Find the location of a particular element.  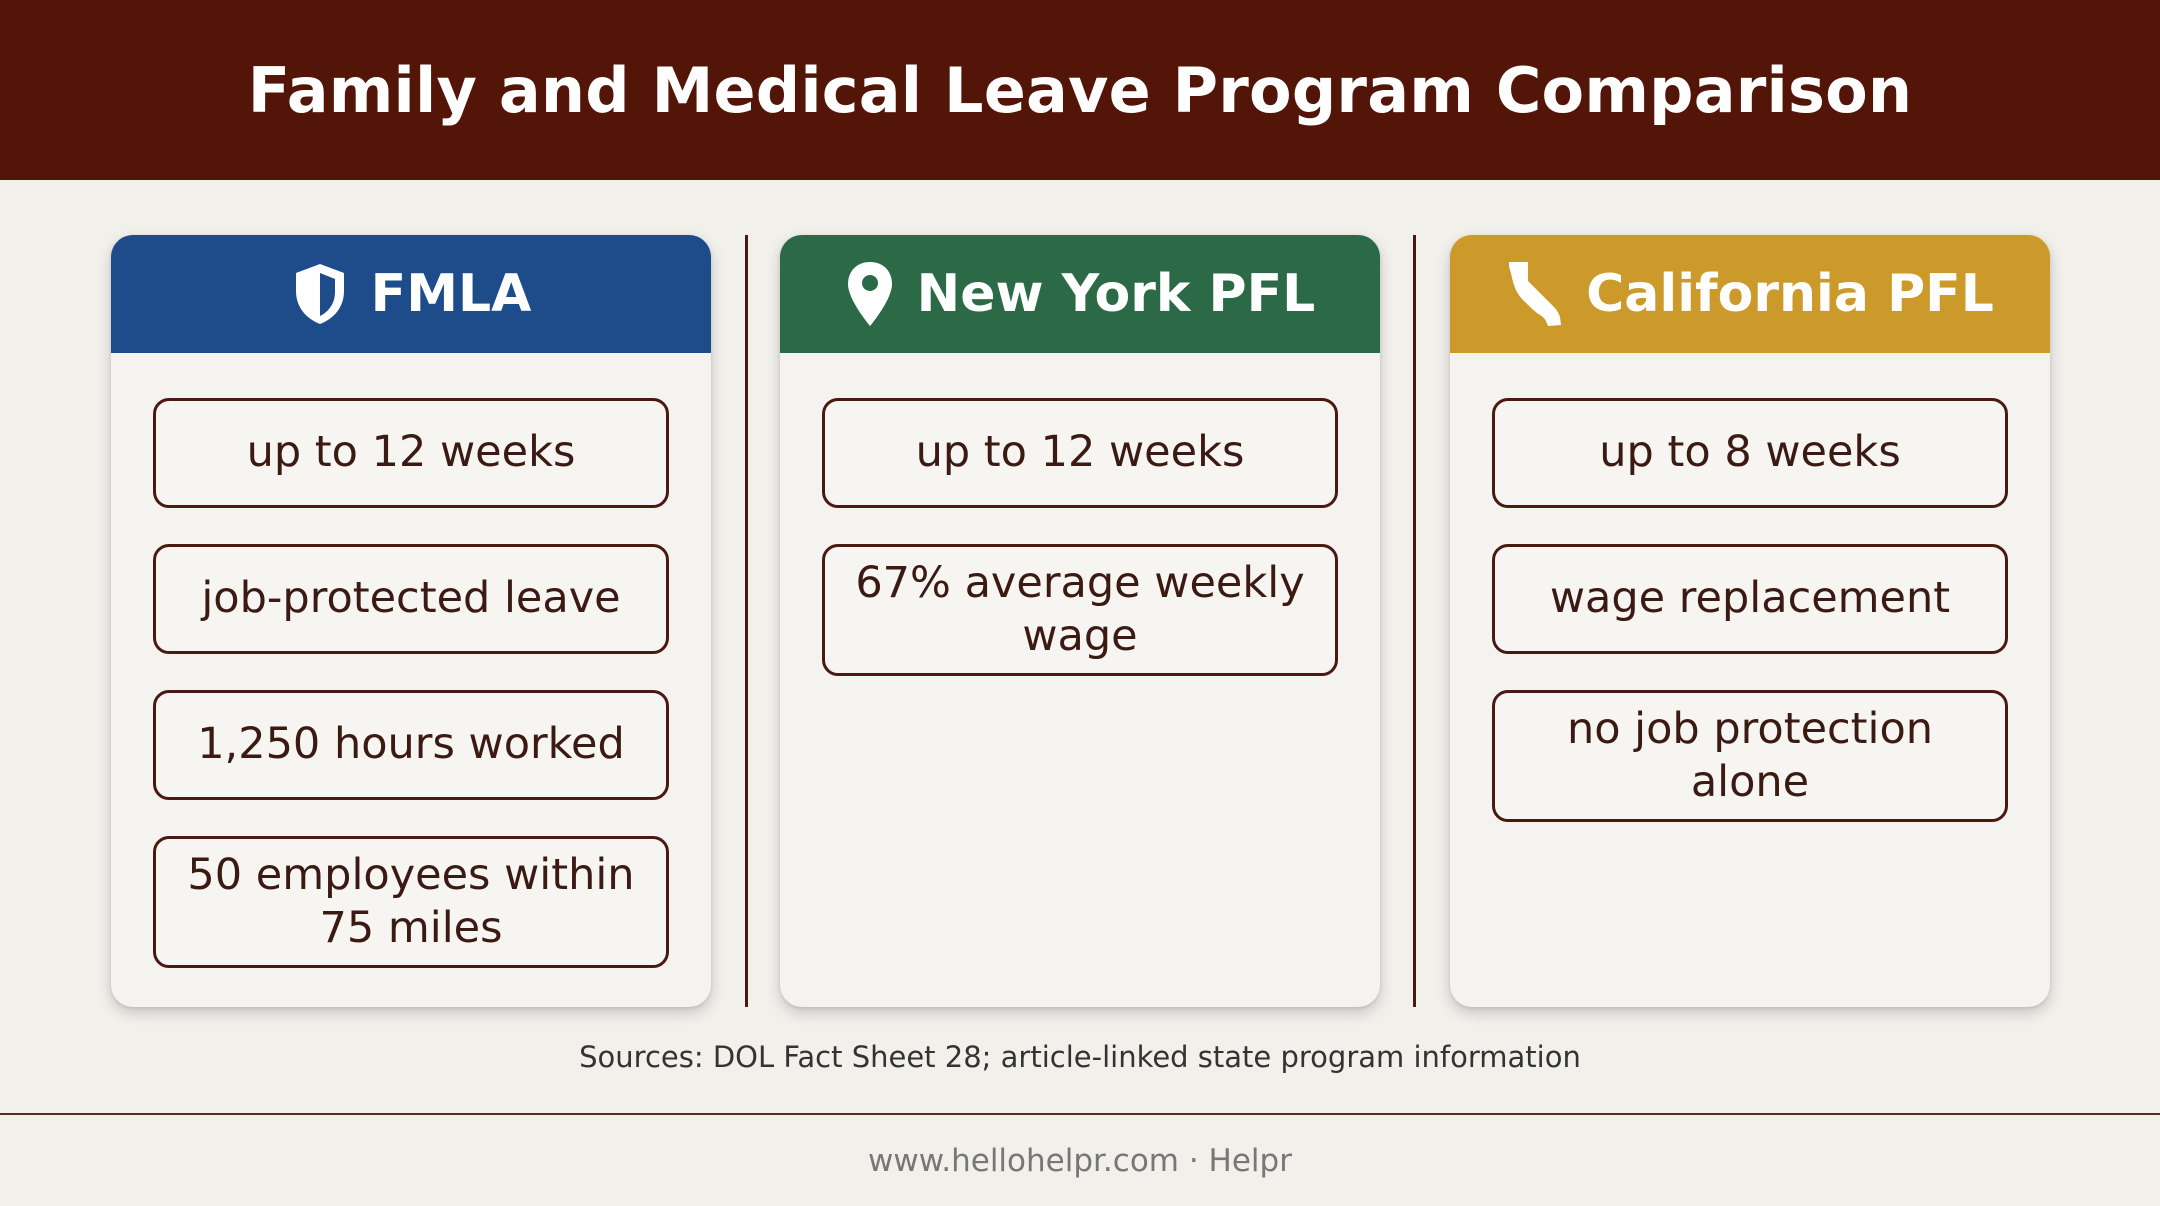

fmla-item-employees: 50 employees within 75 miles is located at coordinates (411, 902).